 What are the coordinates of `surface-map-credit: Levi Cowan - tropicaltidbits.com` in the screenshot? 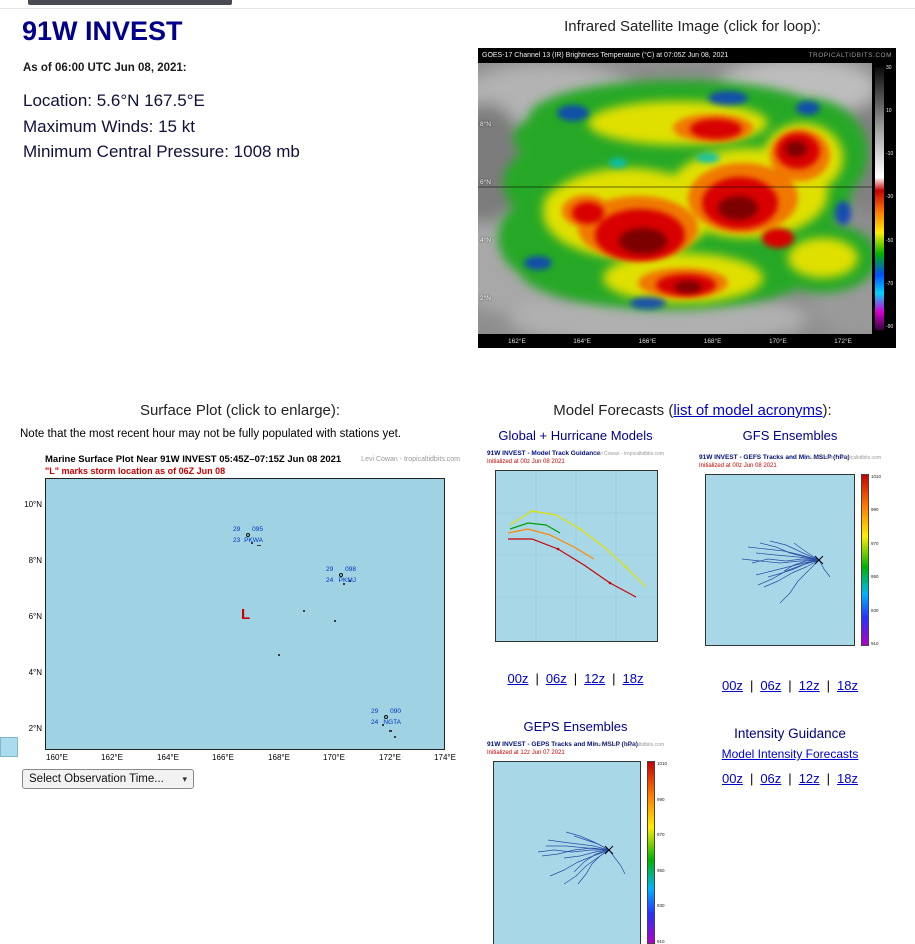 It's located at (410, 459).